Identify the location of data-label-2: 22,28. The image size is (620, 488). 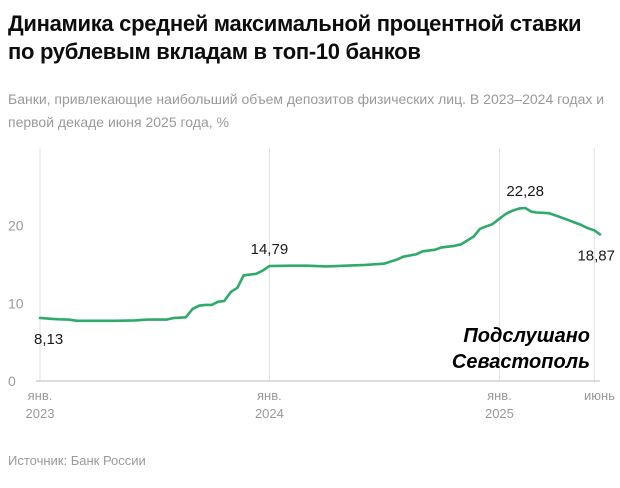
(525, 191).